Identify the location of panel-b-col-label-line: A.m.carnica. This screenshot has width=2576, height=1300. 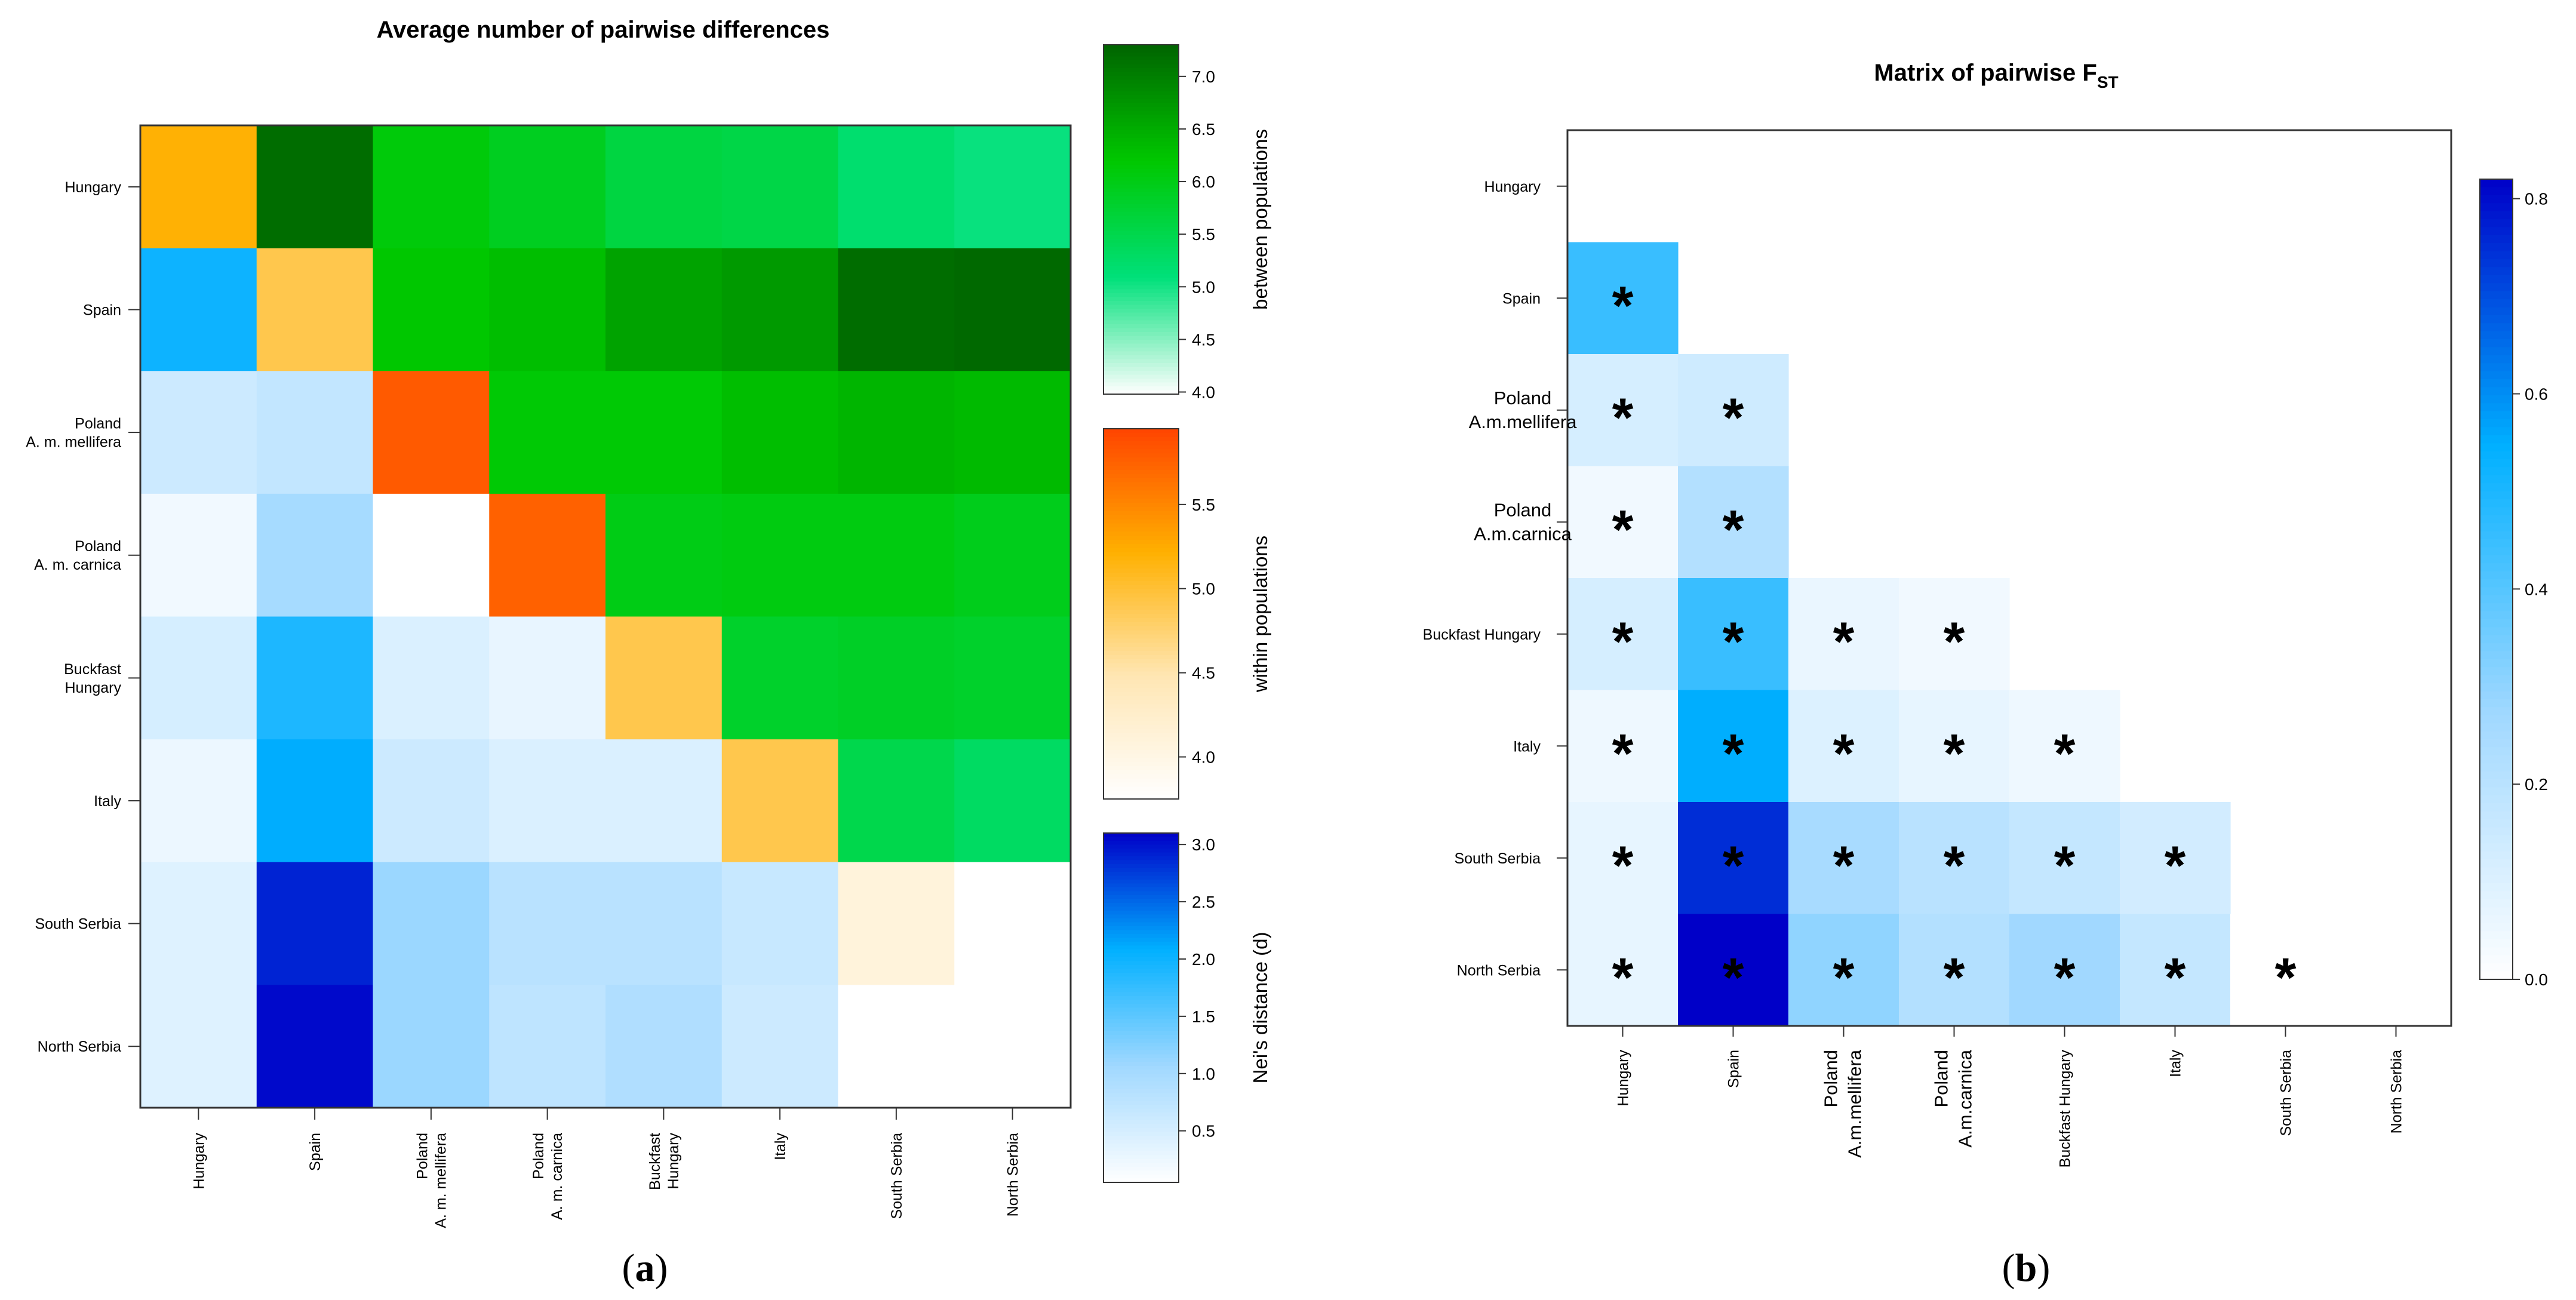
(1966, 1098).